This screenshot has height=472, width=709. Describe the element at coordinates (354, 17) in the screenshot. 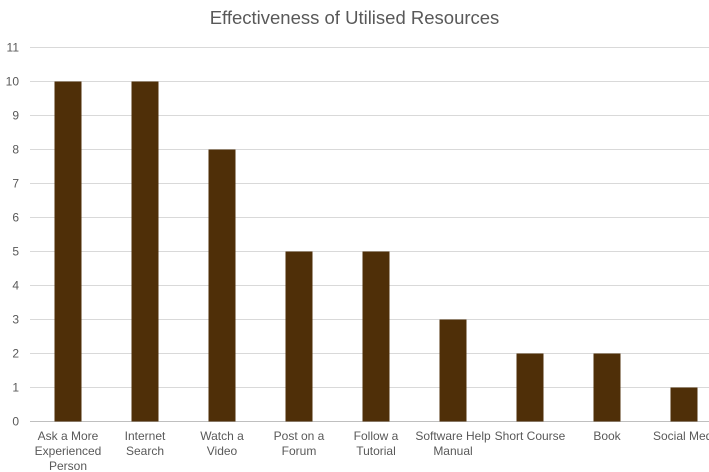

I see `chart-title: Effectiveness of Utilised Resources` at that location.